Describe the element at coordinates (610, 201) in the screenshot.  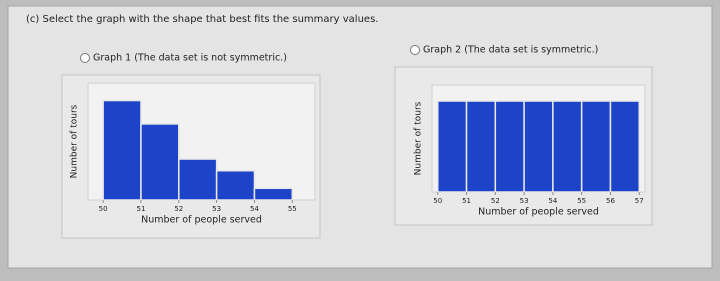
I see `x-tick-label: 56` at that location.